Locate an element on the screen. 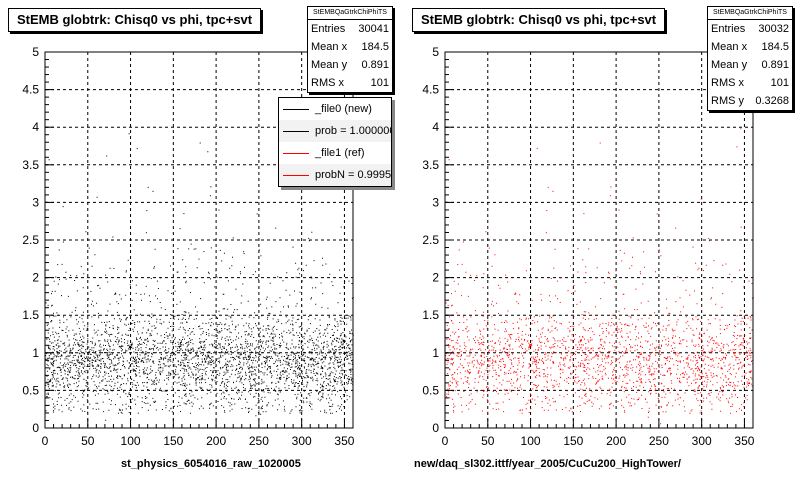 This screenshot has width=800, height=480. legend-label: _file0 (new) is located at coordinates (343, 109).